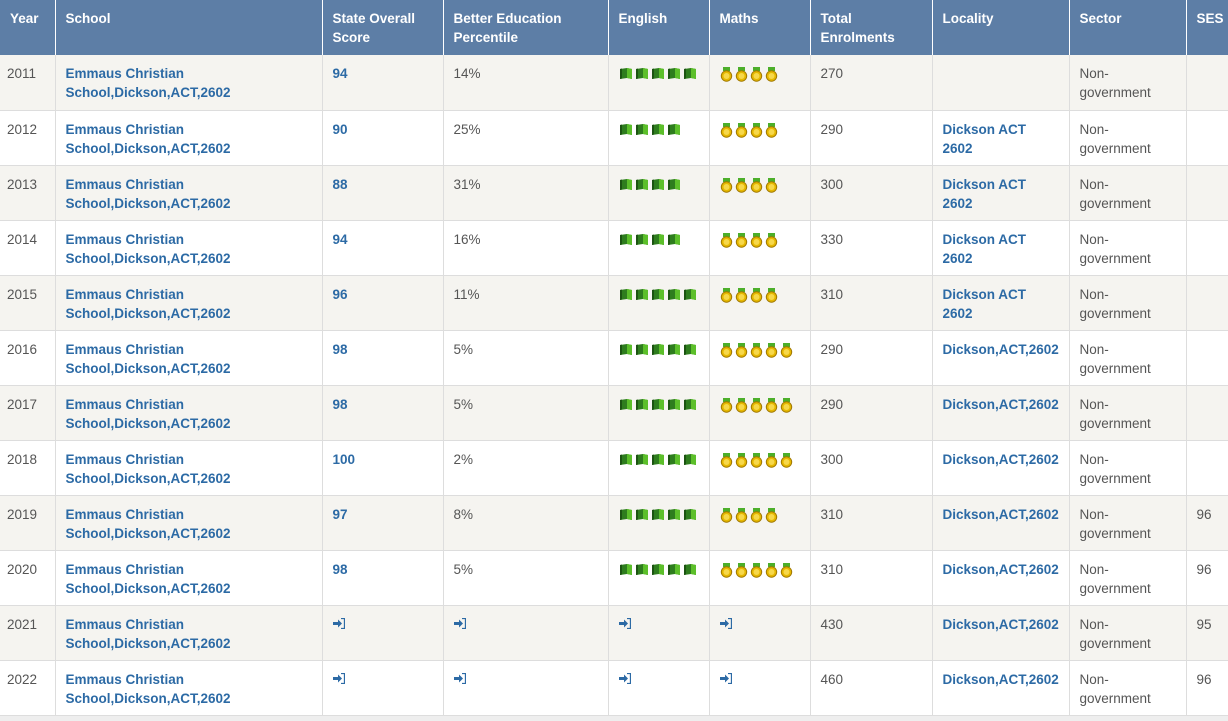 The image size is (1228, 721). I want to click on year-cell: 2015, so click(28, 303).